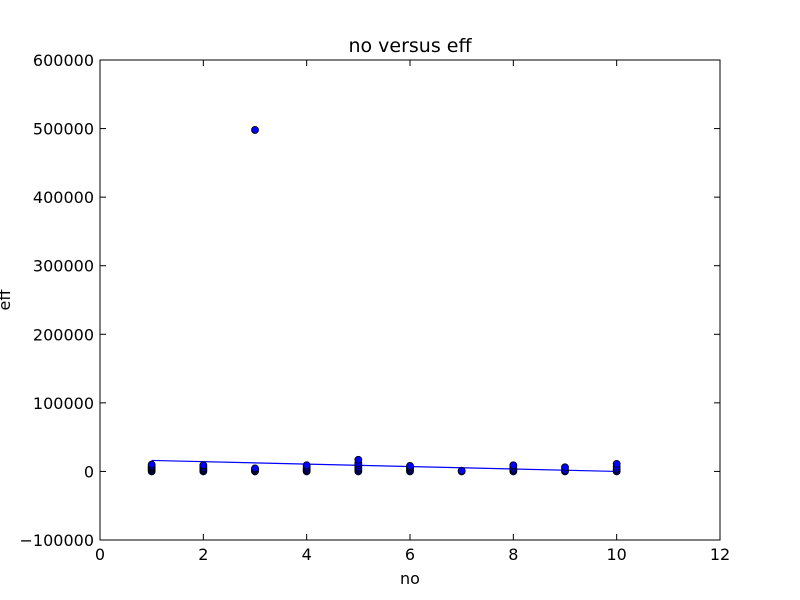 This screenshot has width=800, height=600. What do you see at coordinates (57, 540) in the screenshot?
I see `y-tick-label: −100000` at bounding box center [57, 540].